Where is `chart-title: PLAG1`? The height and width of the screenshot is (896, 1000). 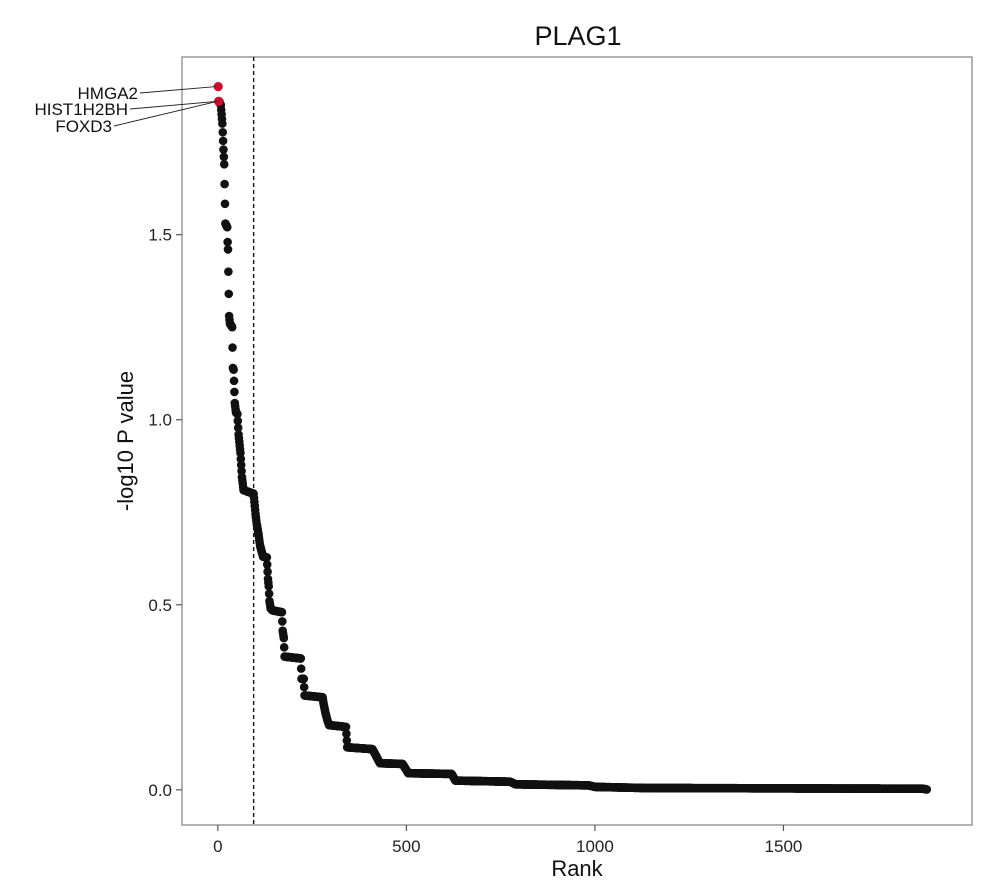
chart-title: PLAG1 is located at coordinates (577, 36).